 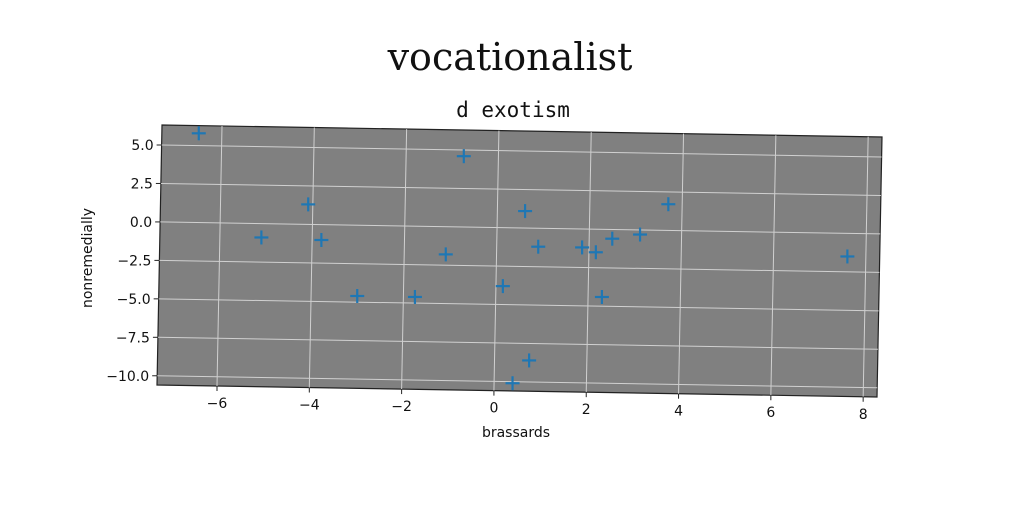 What do you see at coordinates (142, 146) in the screenshot?
I see `y-tick-label: 5.0` at bounding box center [142, 146].